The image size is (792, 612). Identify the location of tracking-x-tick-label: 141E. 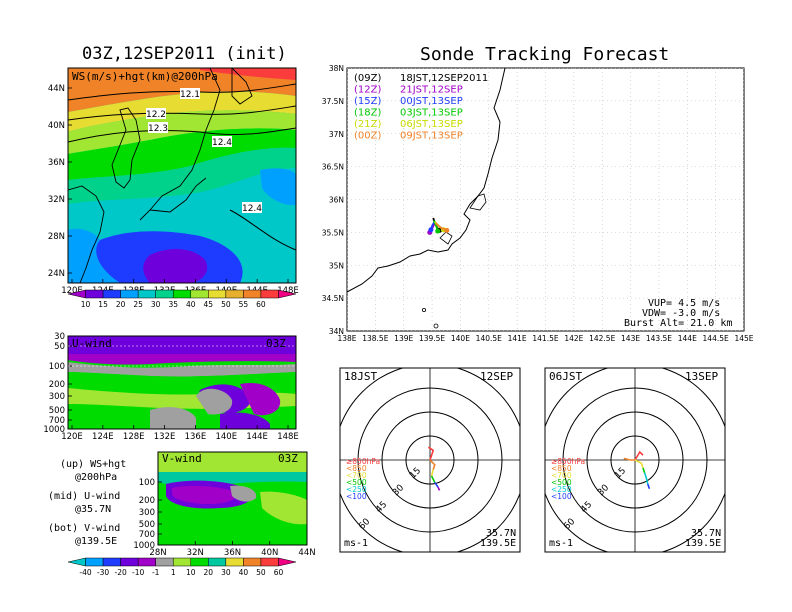
(517, 338).